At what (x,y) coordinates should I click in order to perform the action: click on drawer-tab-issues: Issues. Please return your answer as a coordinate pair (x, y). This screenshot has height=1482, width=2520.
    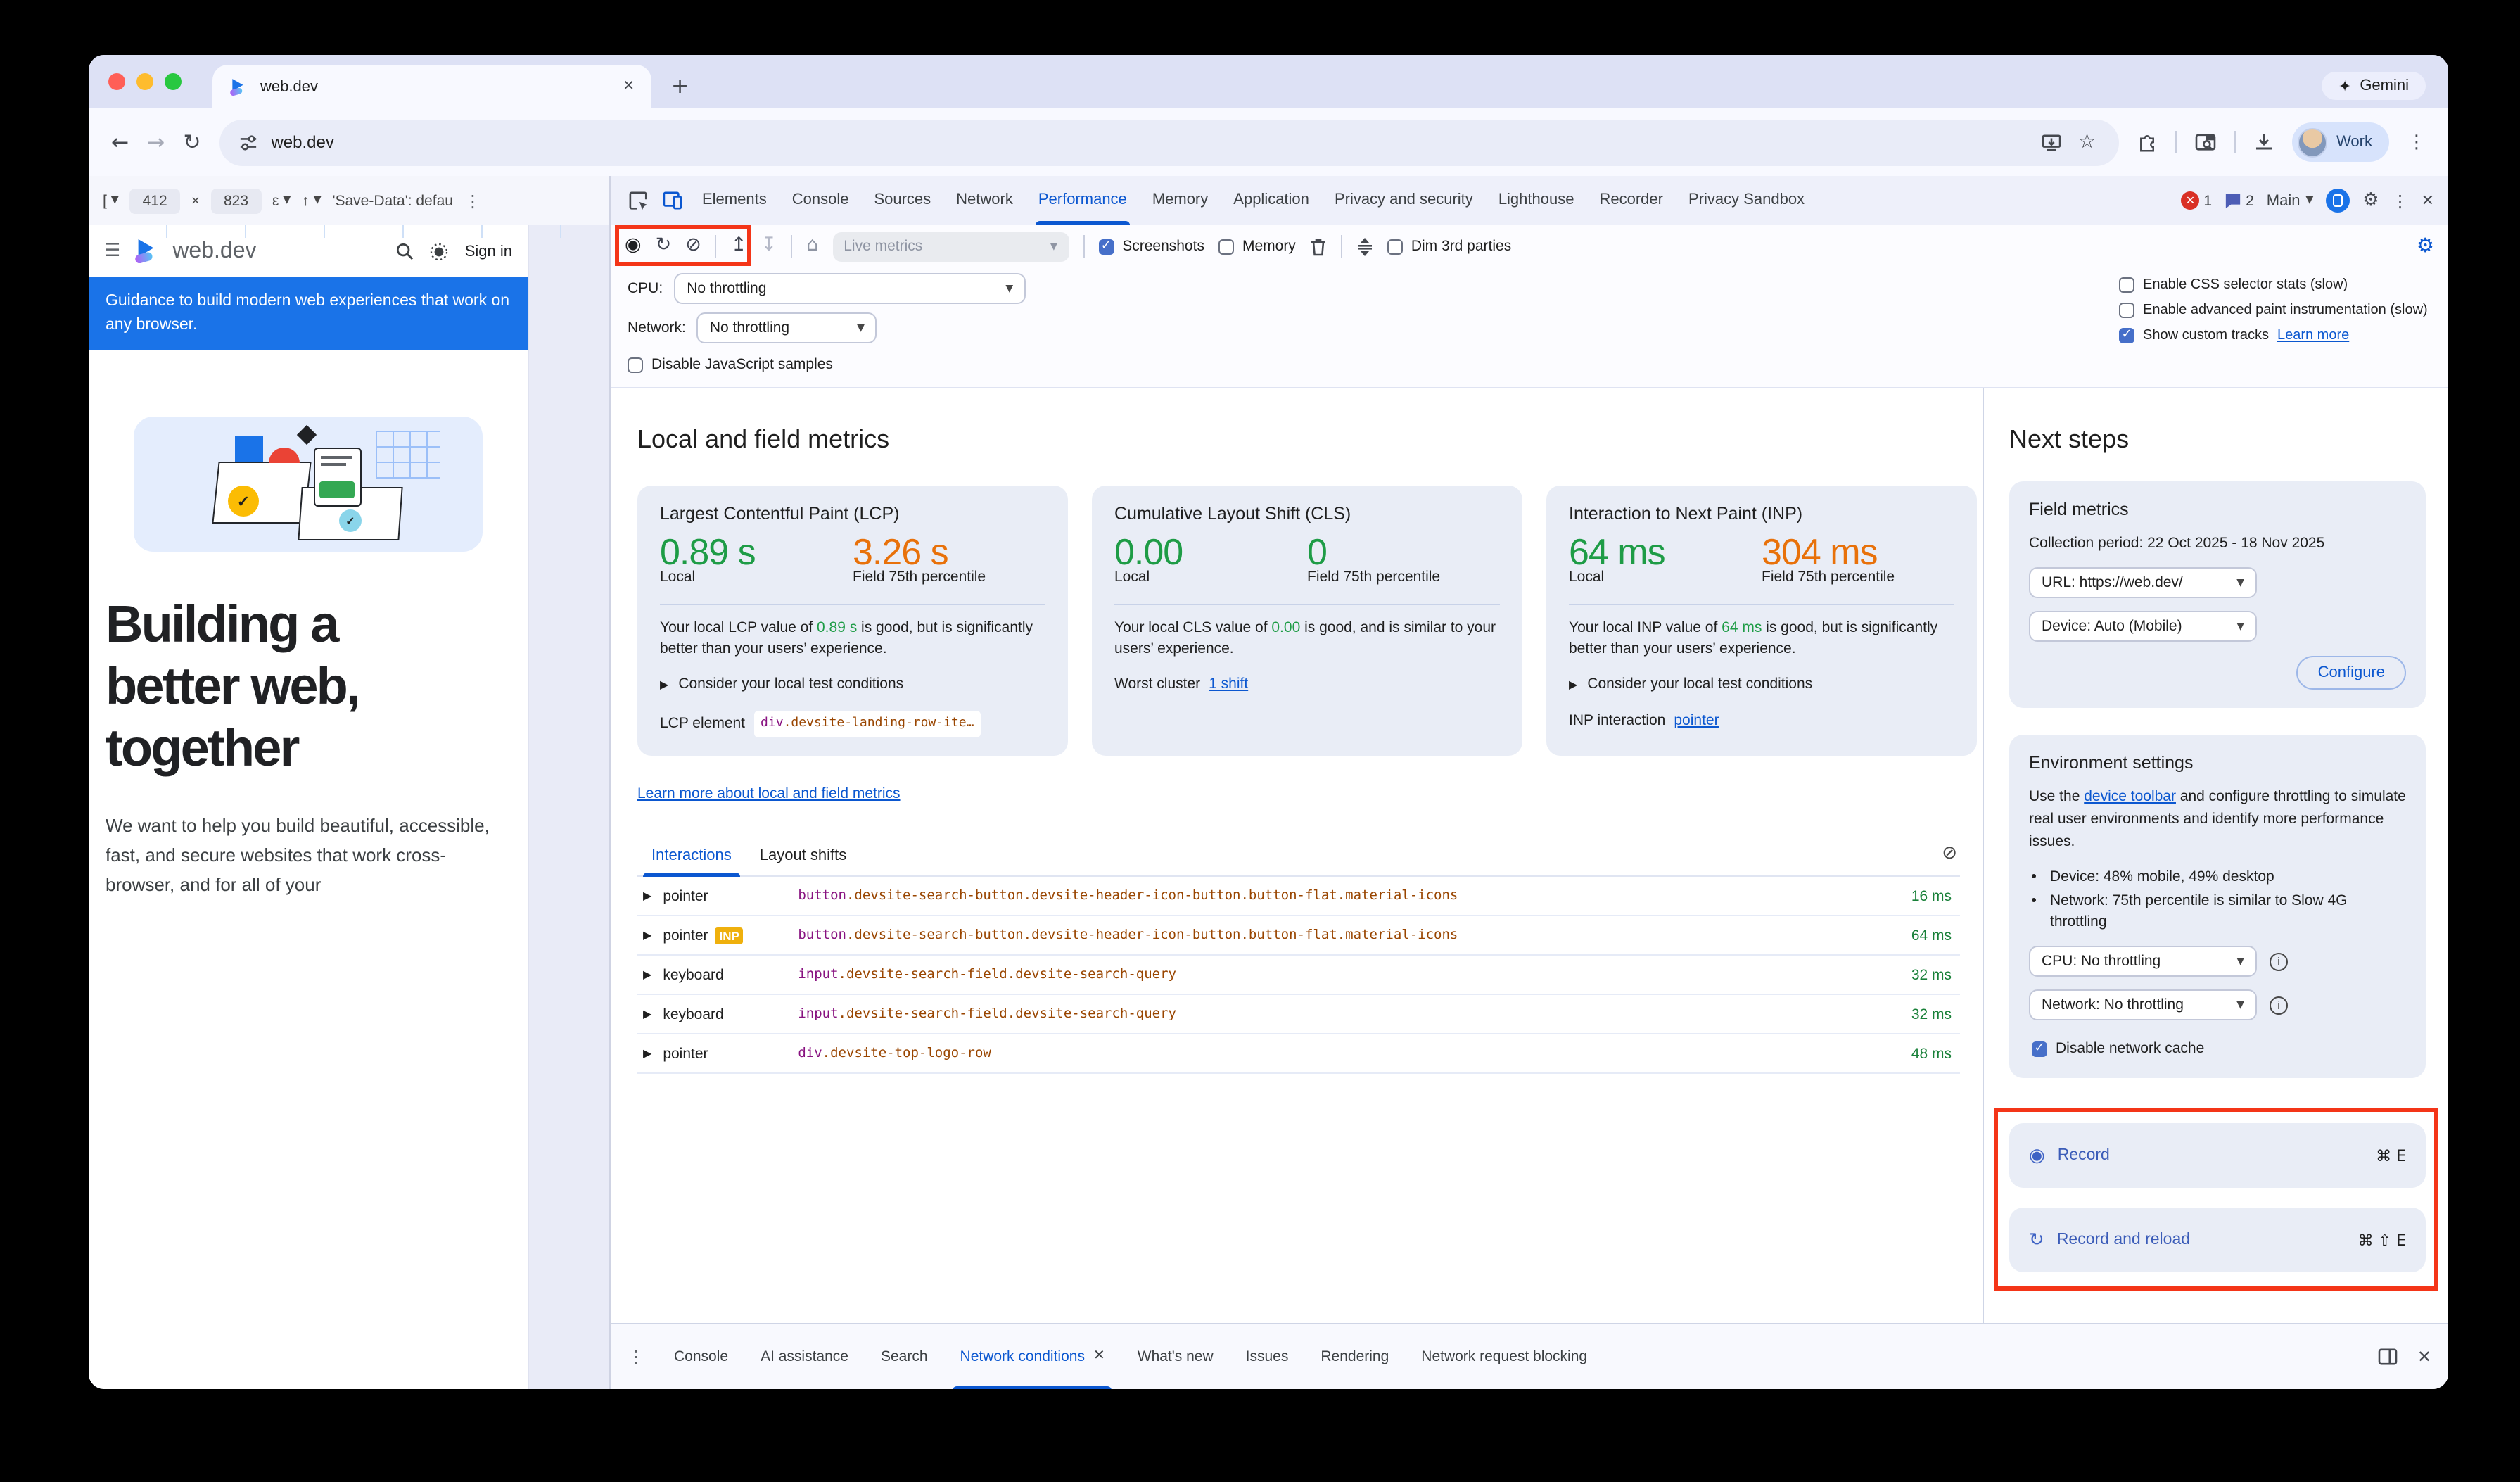
    Looking at the image, I should click on (1267, 1356).